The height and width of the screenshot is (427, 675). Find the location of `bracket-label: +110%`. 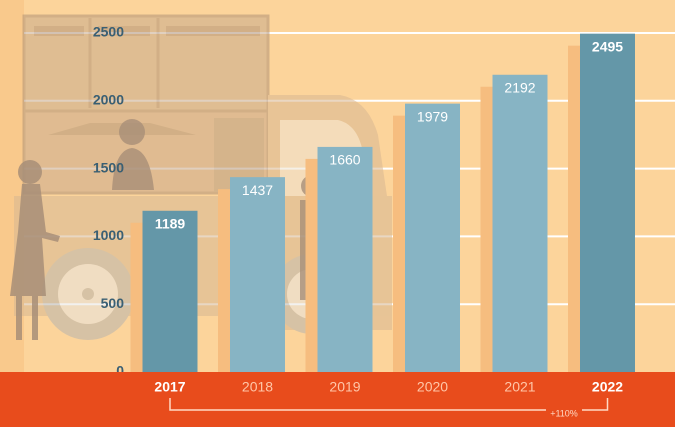

bracket-label: +110% is located at coordinates (564, 413).